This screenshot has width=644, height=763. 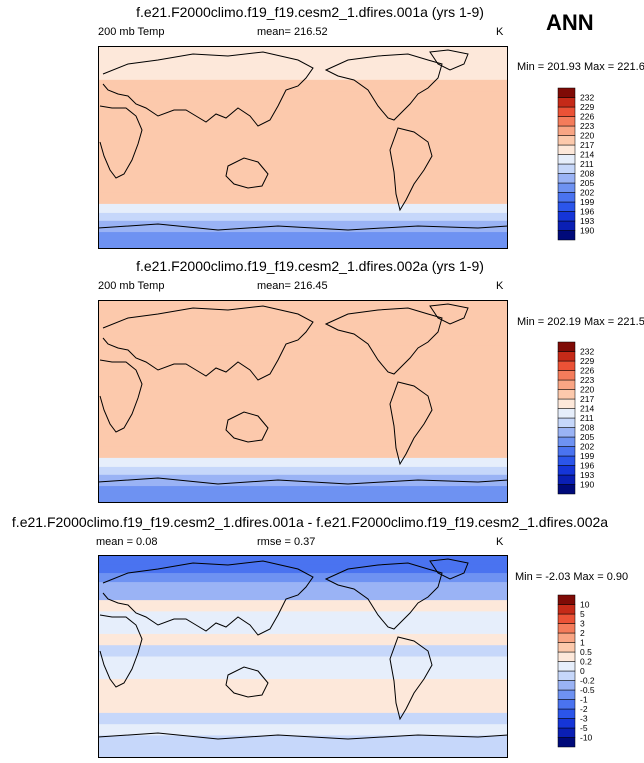 What do you see at coordinates (303, 164) in the screenshot?
I see `panel1-band--10` at bounding box center [303, 164].